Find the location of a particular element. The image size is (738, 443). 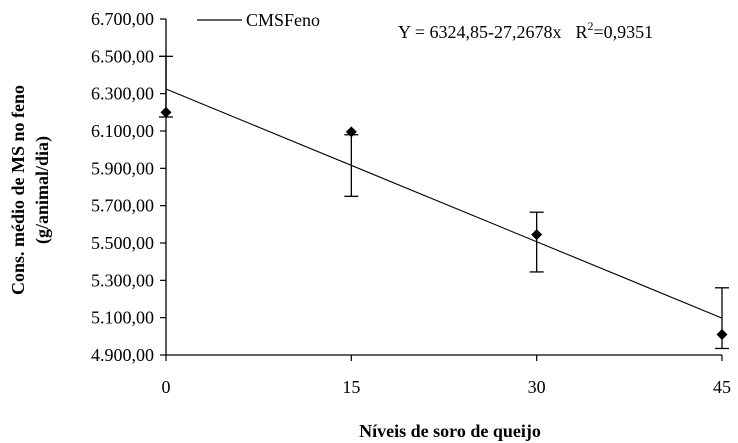

x-tick-label: 15 is located at coordinates (351, 387).